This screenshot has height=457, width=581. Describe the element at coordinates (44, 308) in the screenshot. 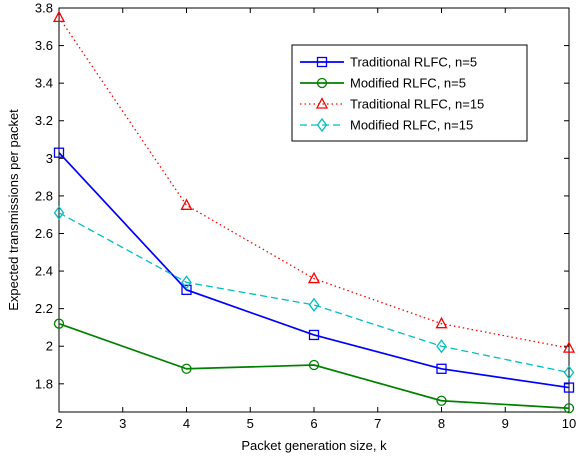

I see `y-tick-label: 2.2` at that location.